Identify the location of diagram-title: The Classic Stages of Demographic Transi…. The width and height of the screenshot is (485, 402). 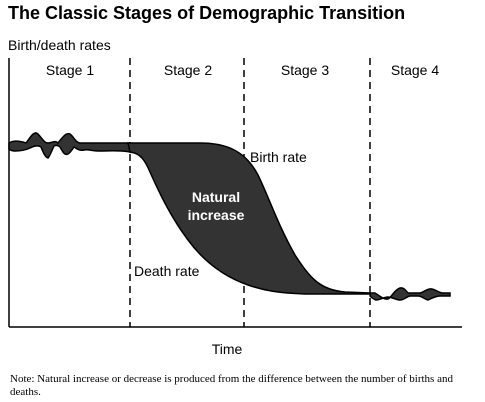
(206, 13).